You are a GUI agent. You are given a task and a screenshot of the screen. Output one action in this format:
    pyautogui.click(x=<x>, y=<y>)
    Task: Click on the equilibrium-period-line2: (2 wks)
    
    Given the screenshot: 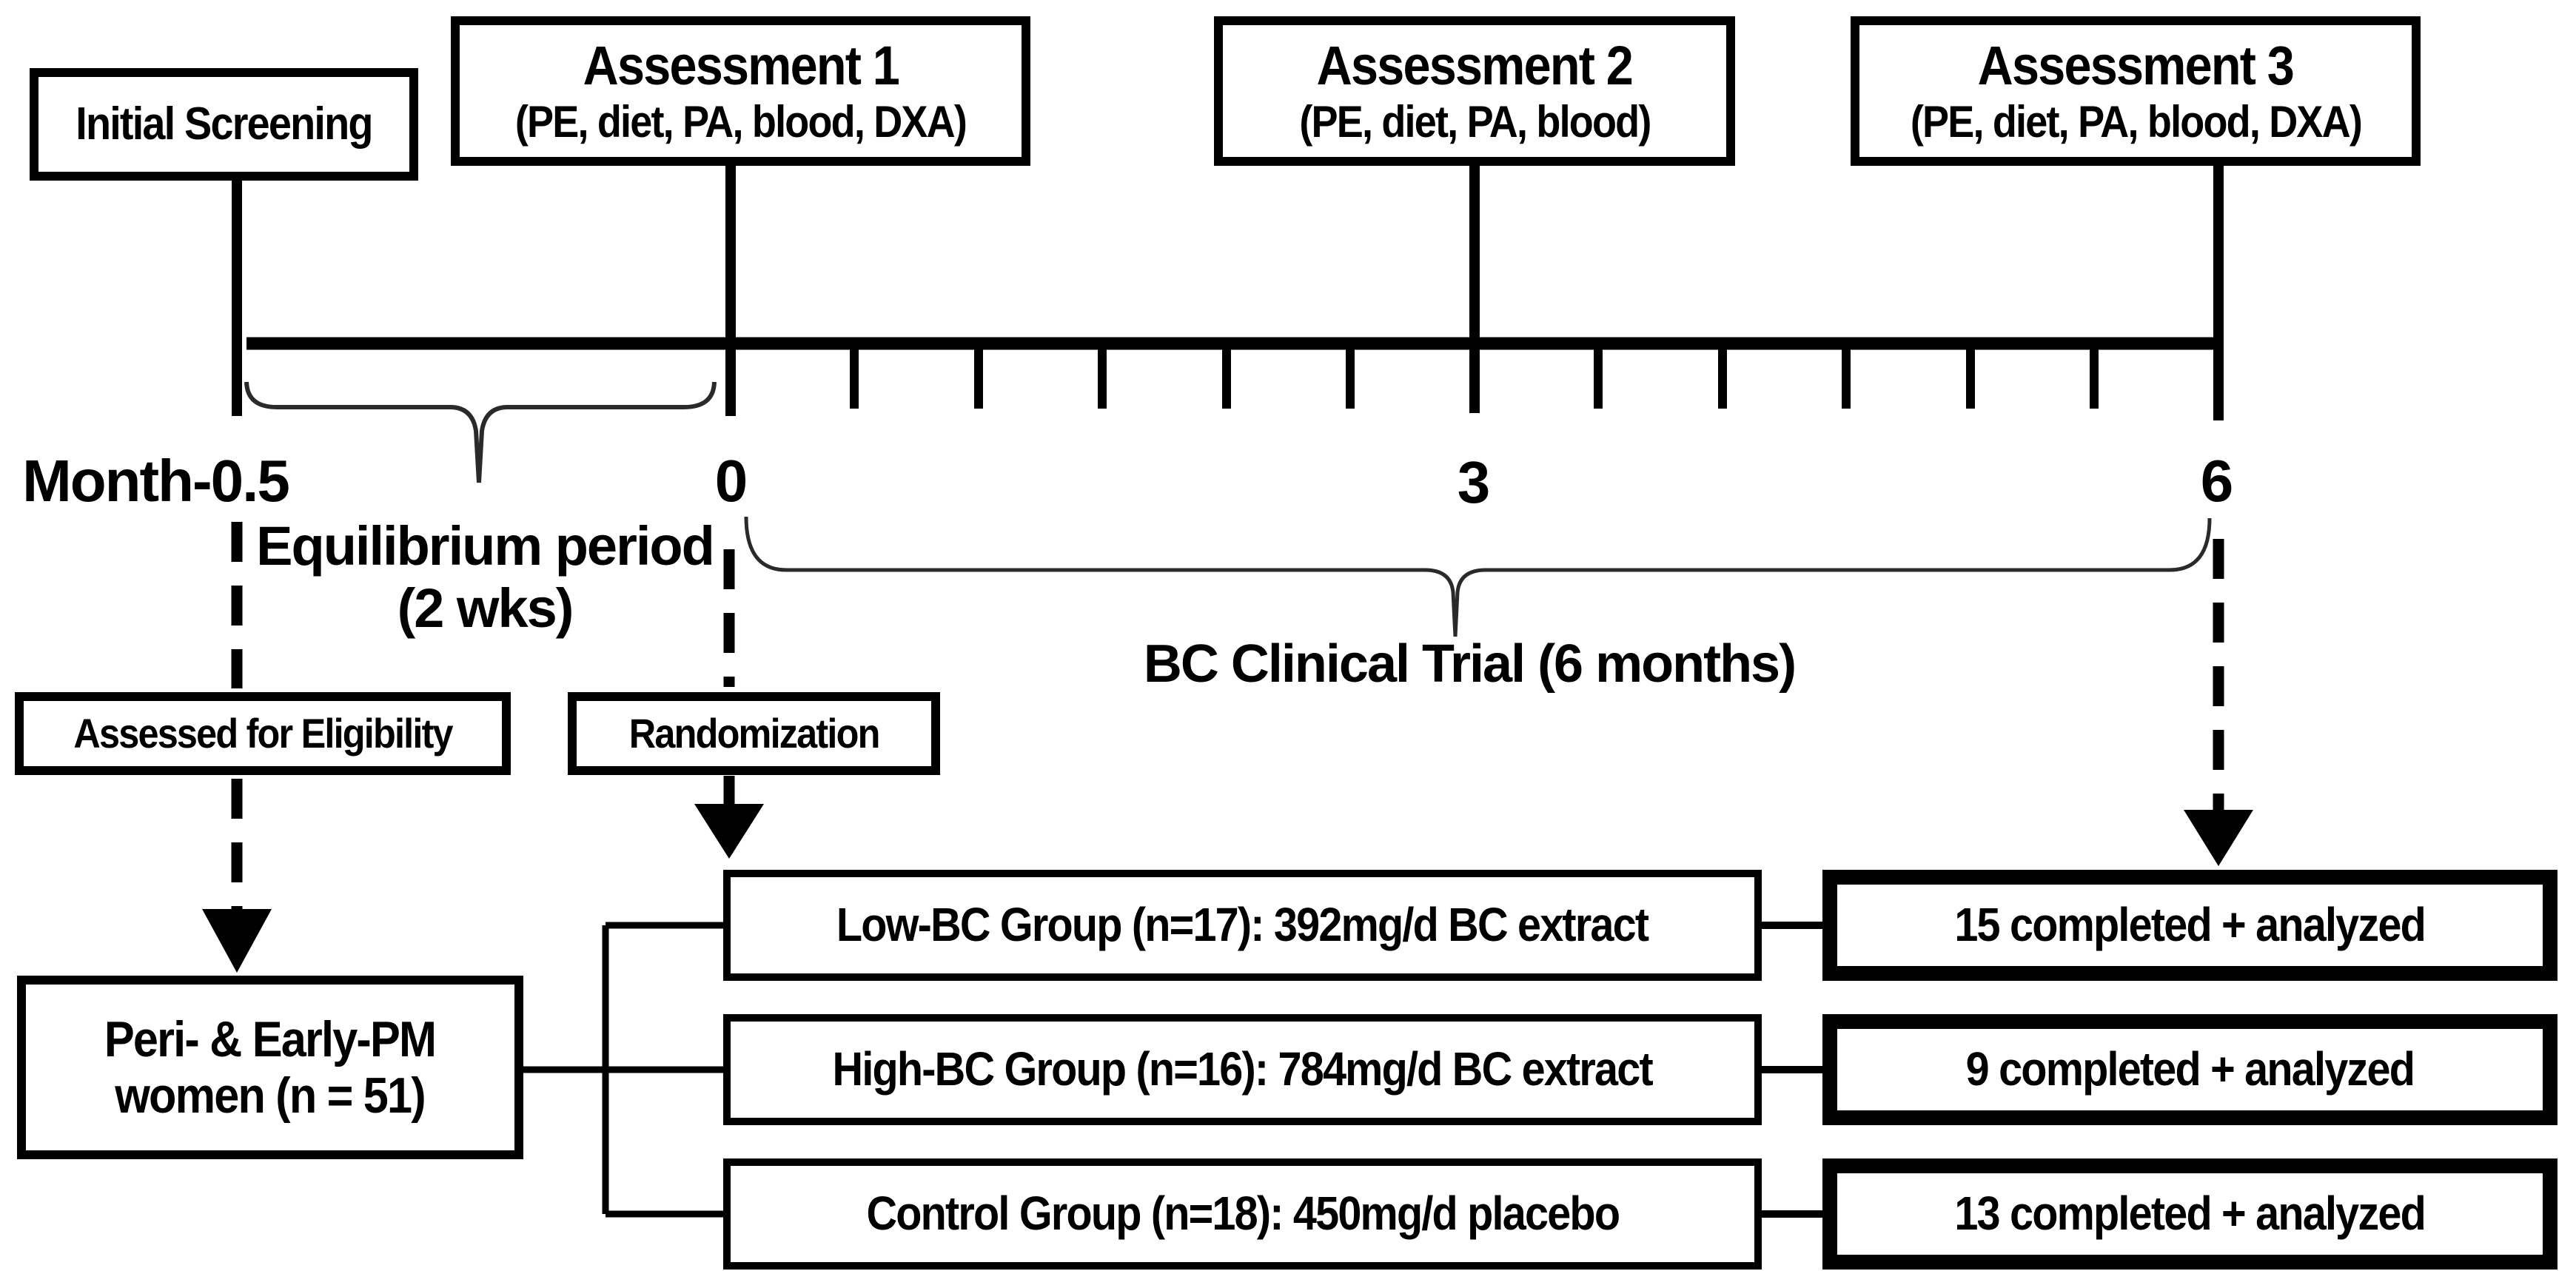 What is the action you would take?
    pyautogui.click(x=485, y=608)
    